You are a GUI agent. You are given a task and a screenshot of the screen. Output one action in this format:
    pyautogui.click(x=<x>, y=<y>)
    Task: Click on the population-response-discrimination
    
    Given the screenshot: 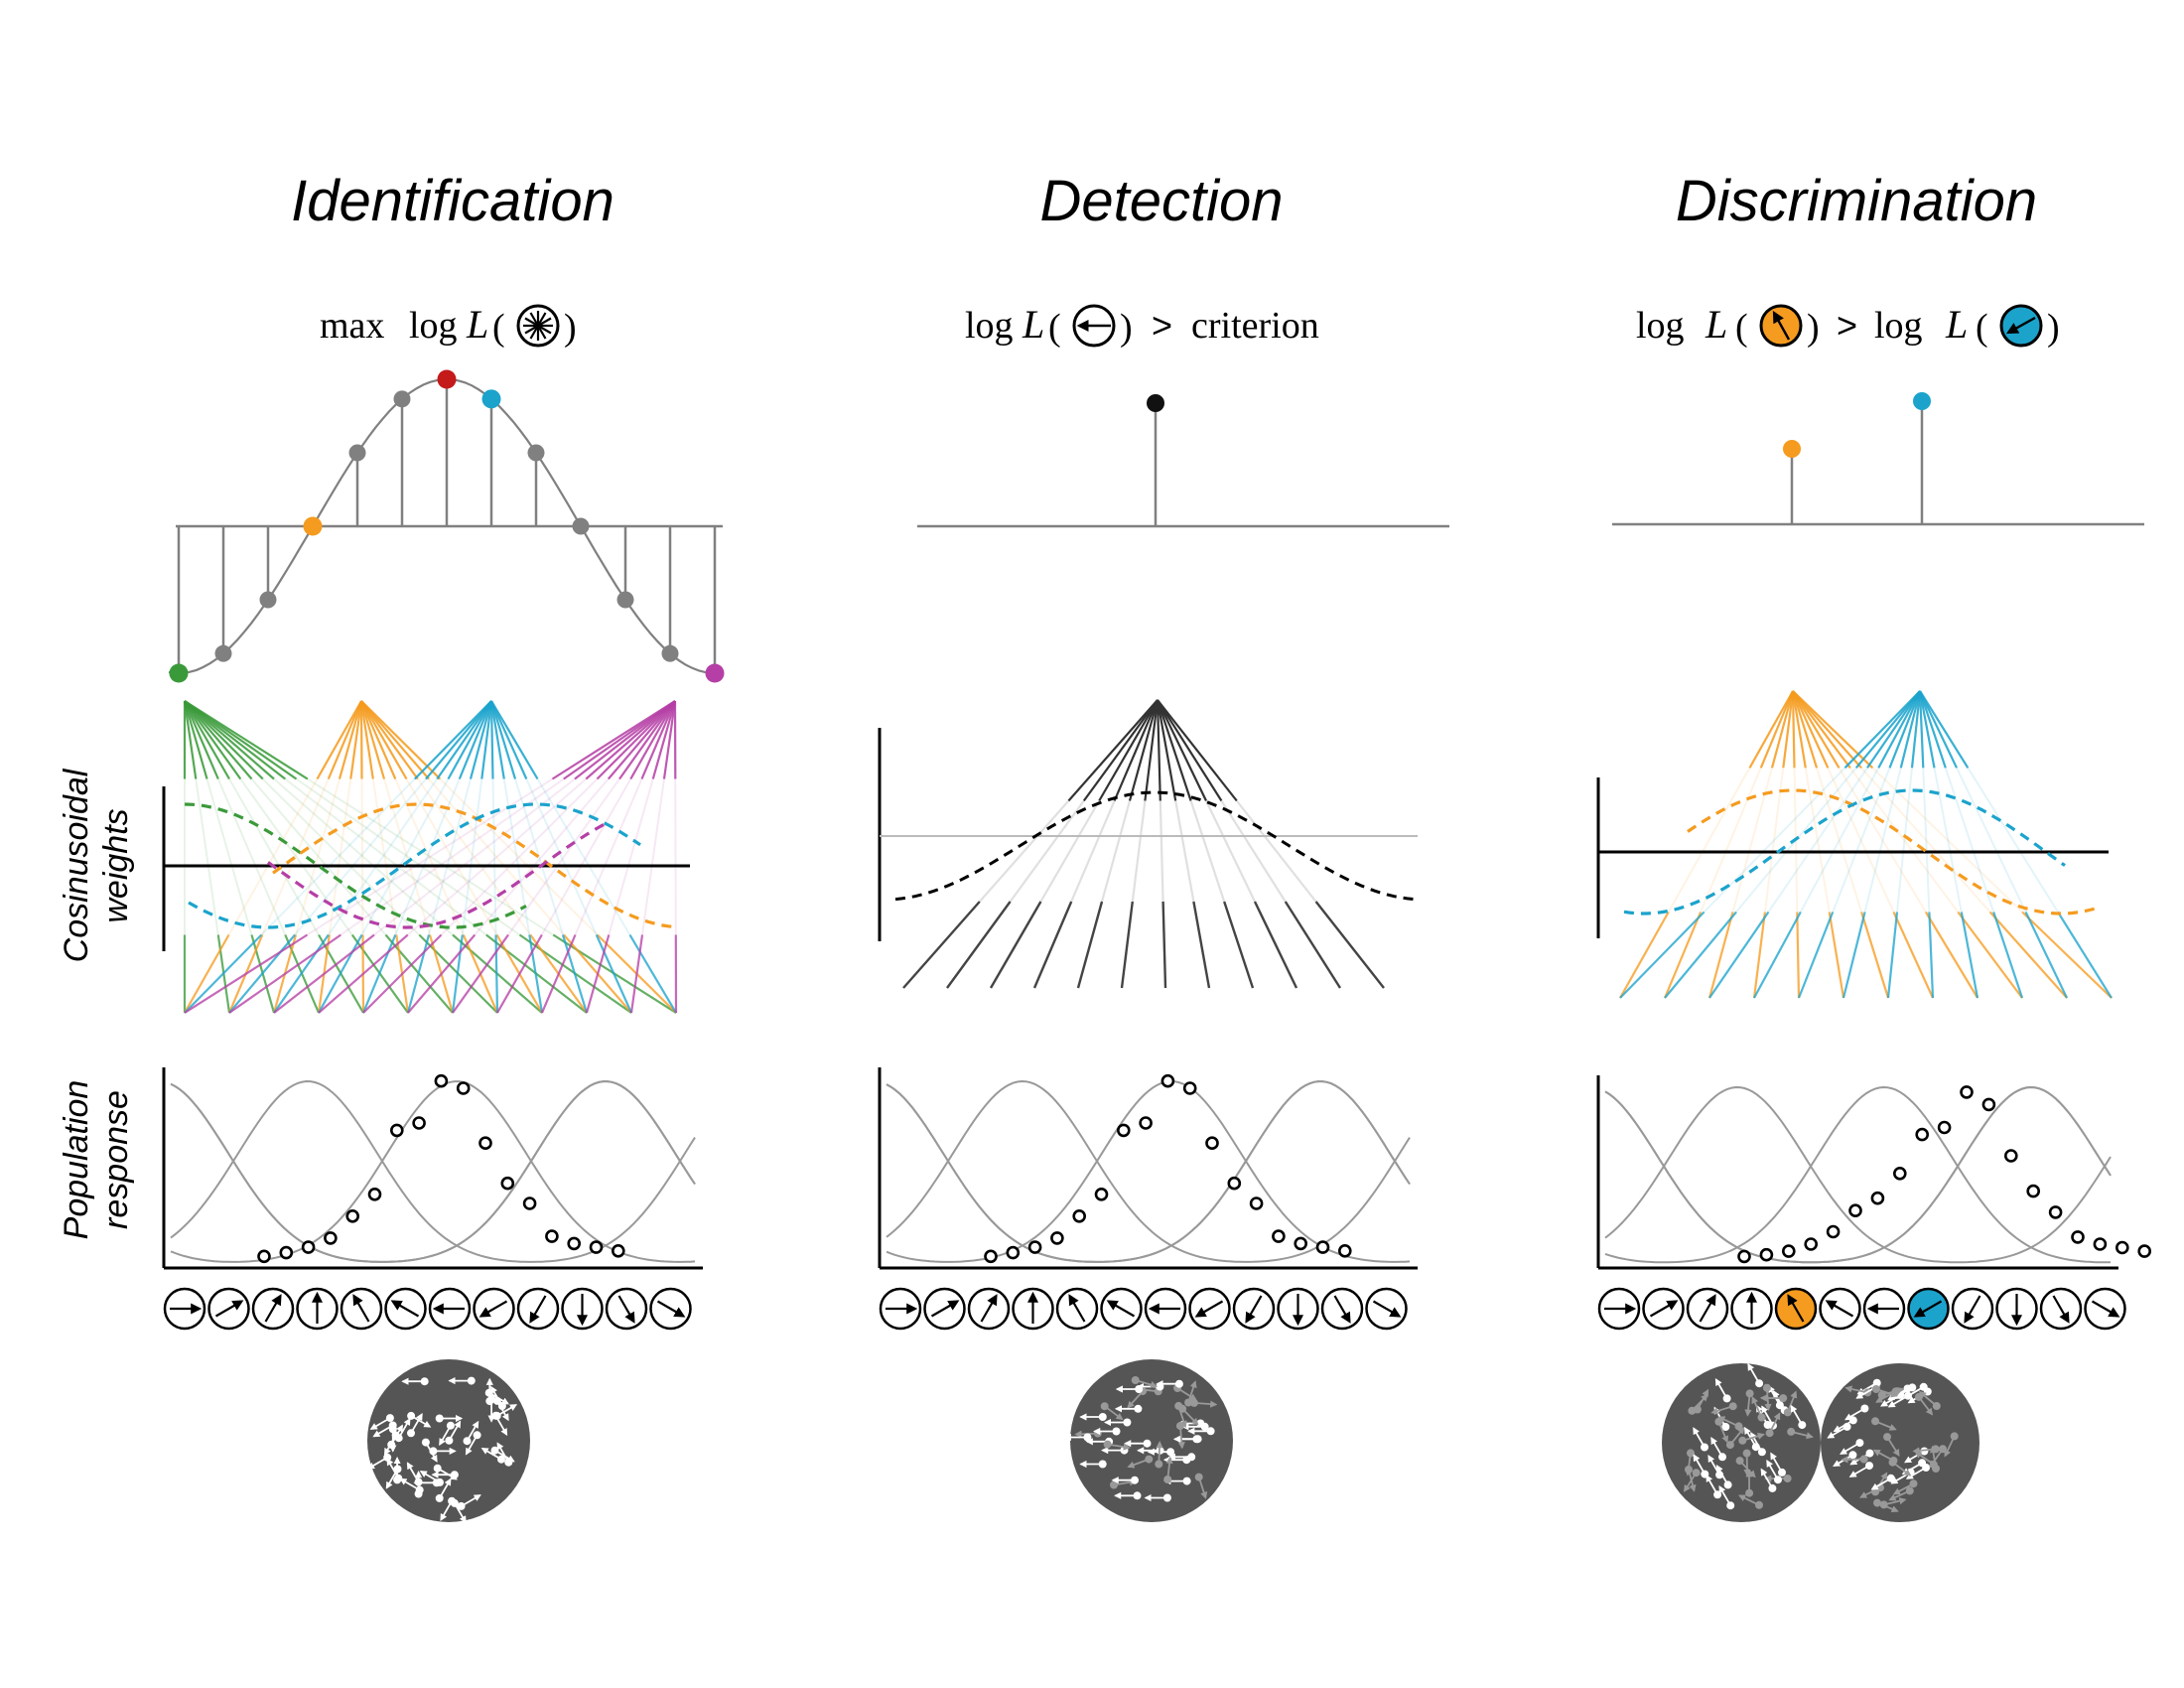 What is the action you would take?
    pyautogui.click(x=1873, y=1172)
    